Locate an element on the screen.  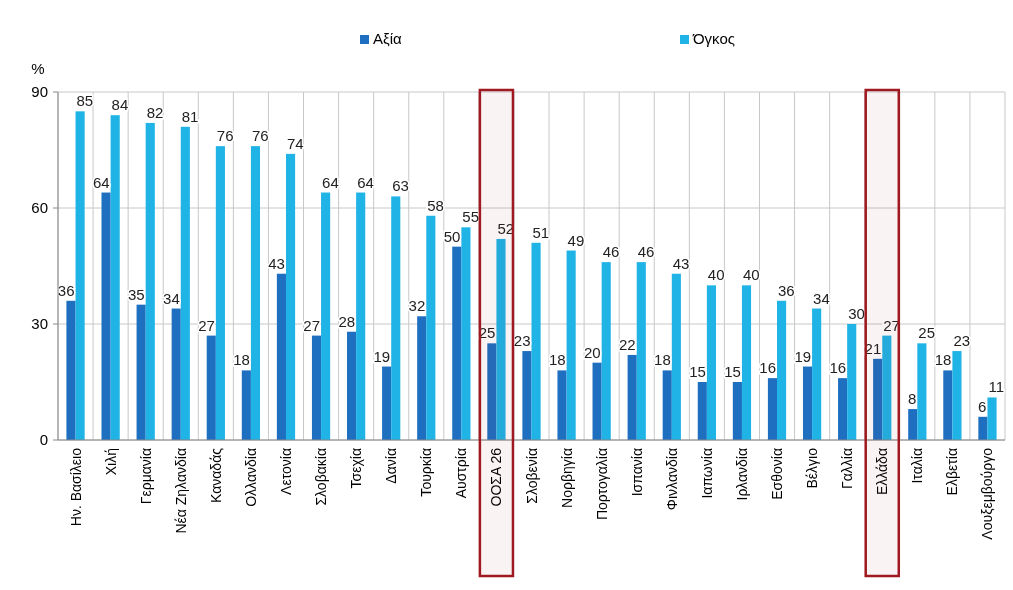
data-label: 55 is located at coordinates (471, 217).